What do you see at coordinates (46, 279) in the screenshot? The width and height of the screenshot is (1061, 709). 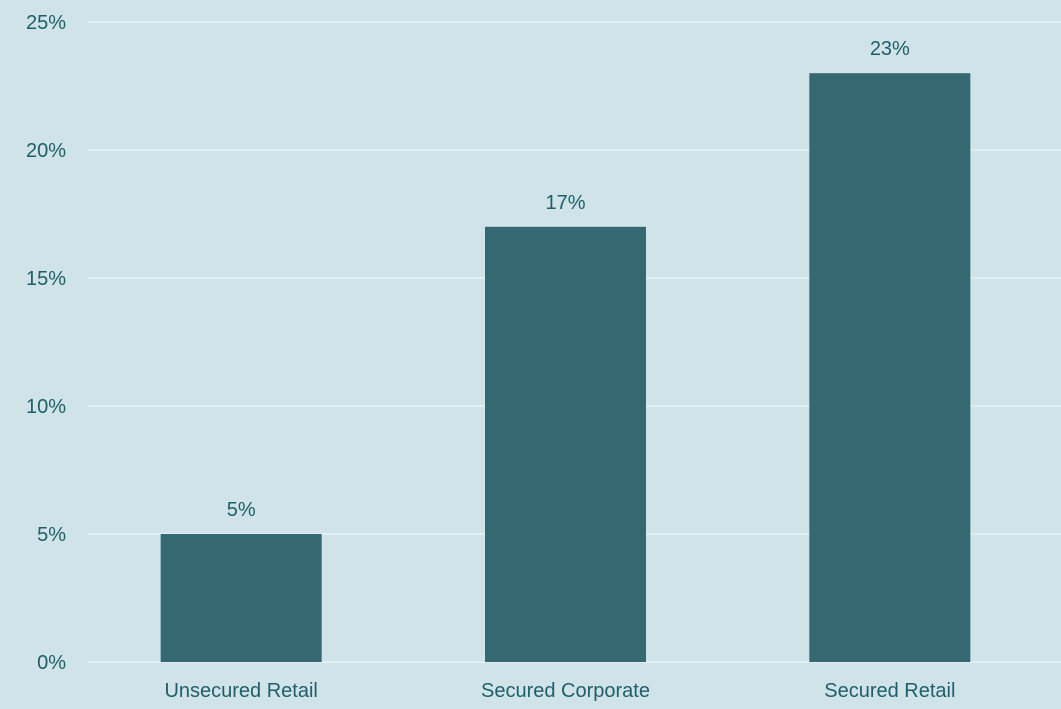 I see `y-tick-label: 15%` at bounding box center [46, 279].